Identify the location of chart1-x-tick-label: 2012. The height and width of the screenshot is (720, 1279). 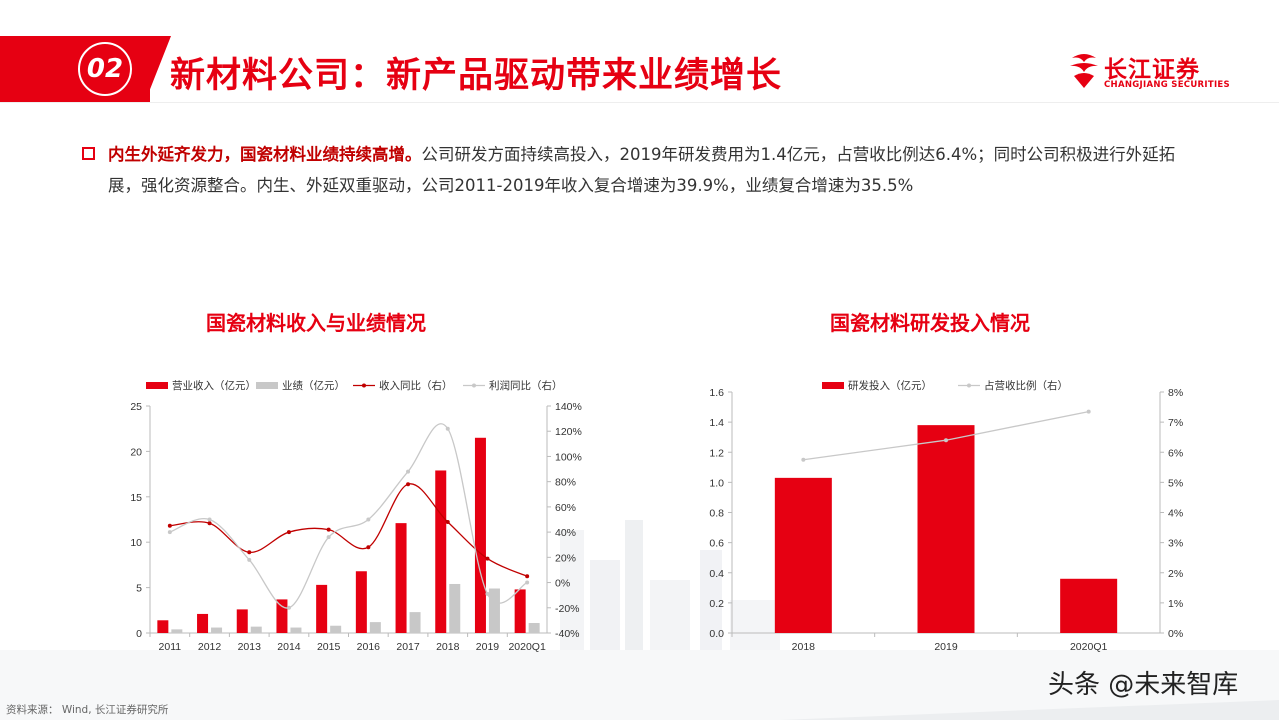
(210, 647).